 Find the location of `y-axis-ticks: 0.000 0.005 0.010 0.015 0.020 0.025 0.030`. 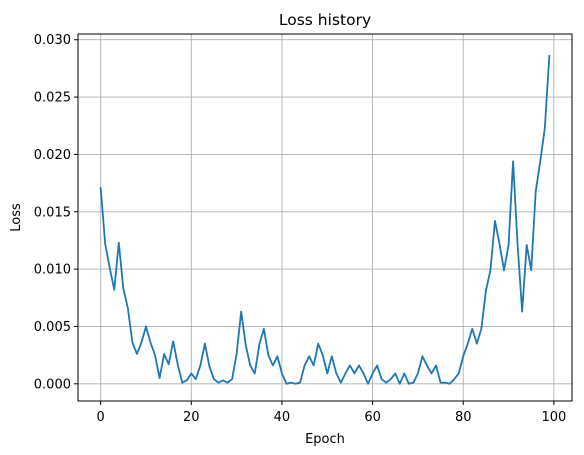

y-axis-ticks: 0.000 0.005 0.010 0.015 0.020 0.025 0.030 is located at coordinates (56, 212).